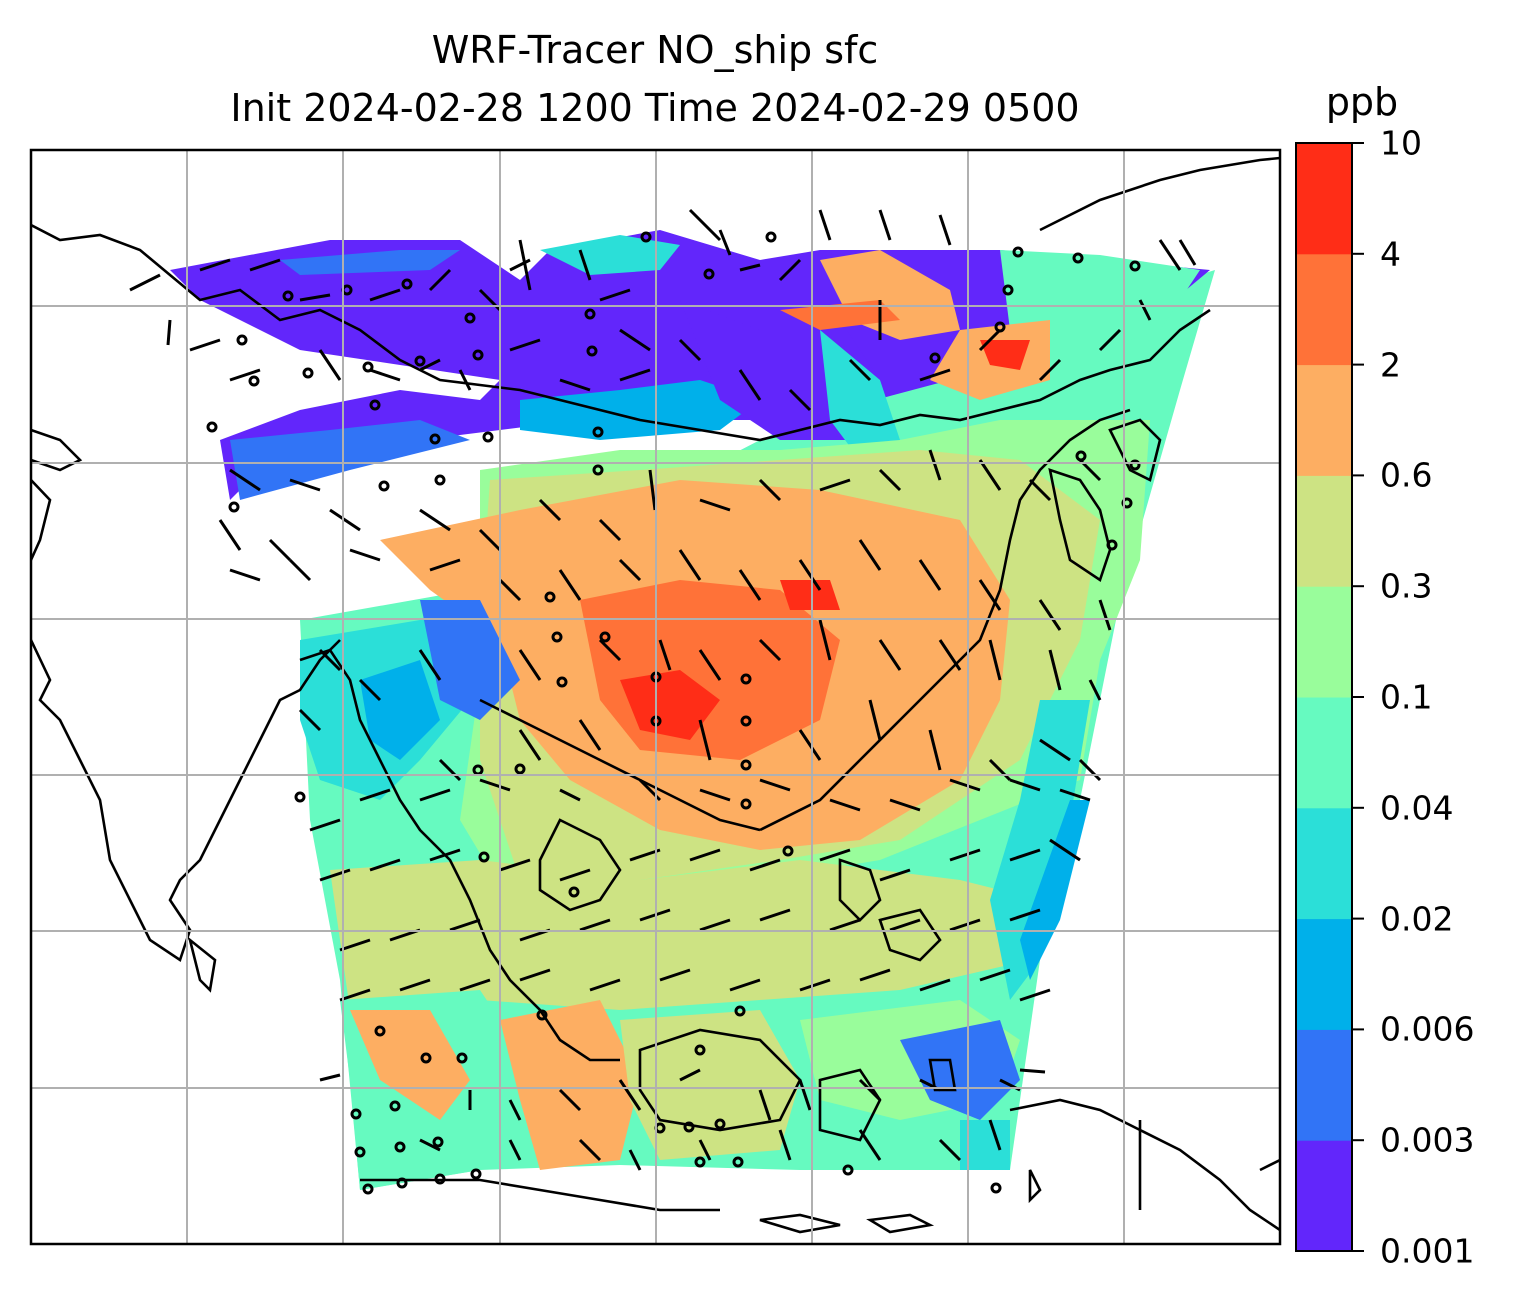 This screenshot has height=1306, width=1528. What do you see at coordinates (1406, 475) in the screenshot?
I see `colorbar-tick-label: 0.6` at bounding box center [1406, 475].